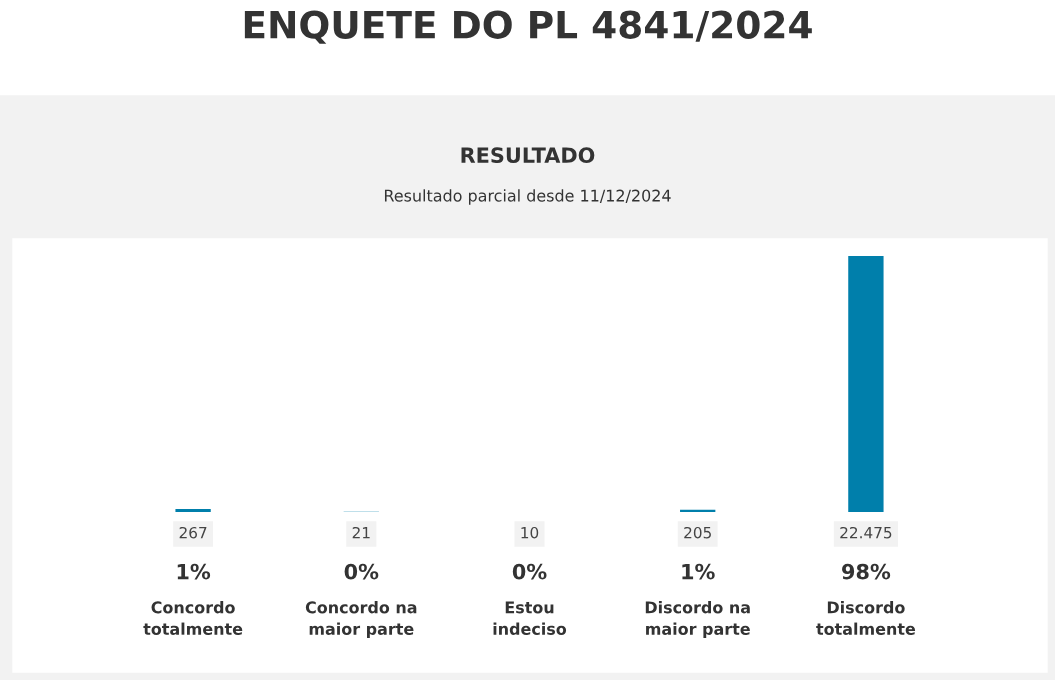 The width and height of the screenshot is (1055, 680). I want to click on data-label: 22.475, so click(866, 532).